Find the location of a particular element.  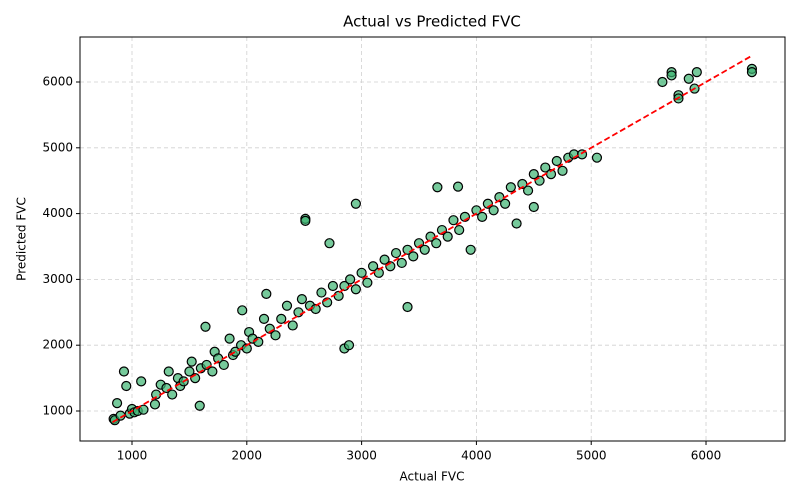

y-tick-label: 2000 is located at coordinates (57, 345).